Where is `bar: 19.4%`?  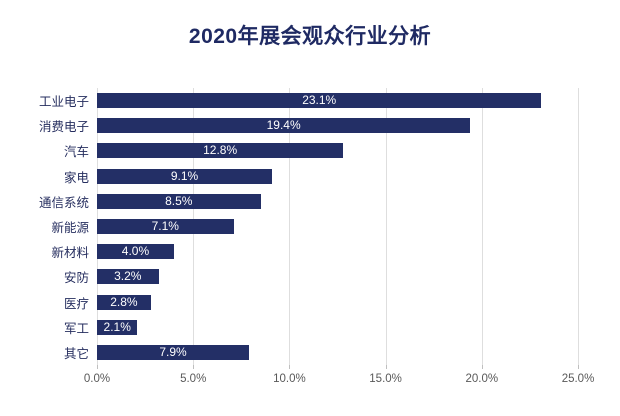
bar: 19.4% is located at coordinates (284, 126).